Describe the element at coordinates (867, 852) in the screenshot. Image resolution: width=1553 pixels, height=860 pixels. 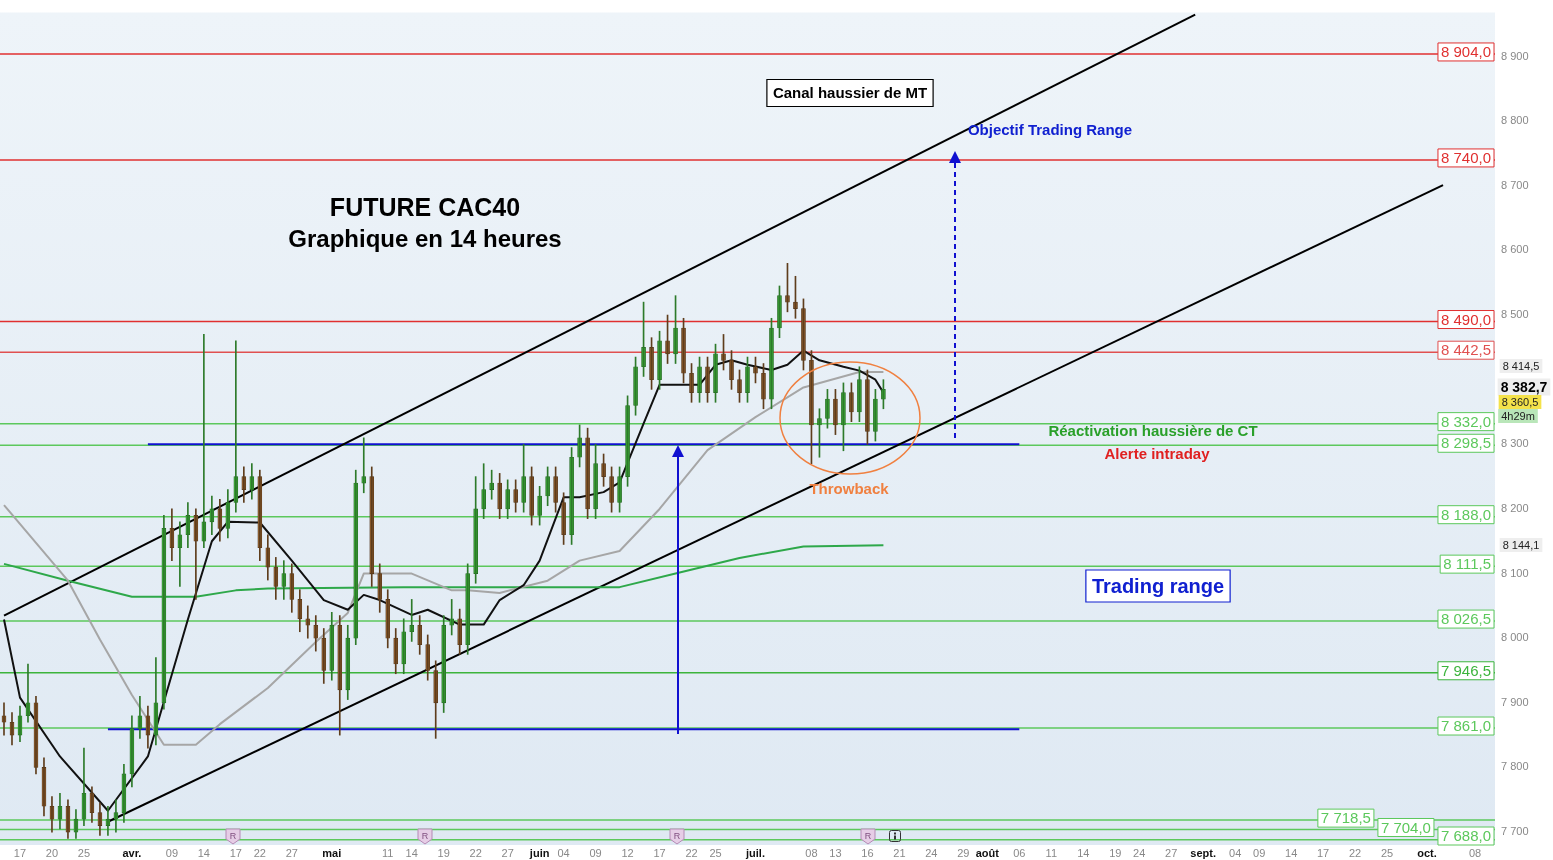
I see `x-tick-label: 16` at that location.